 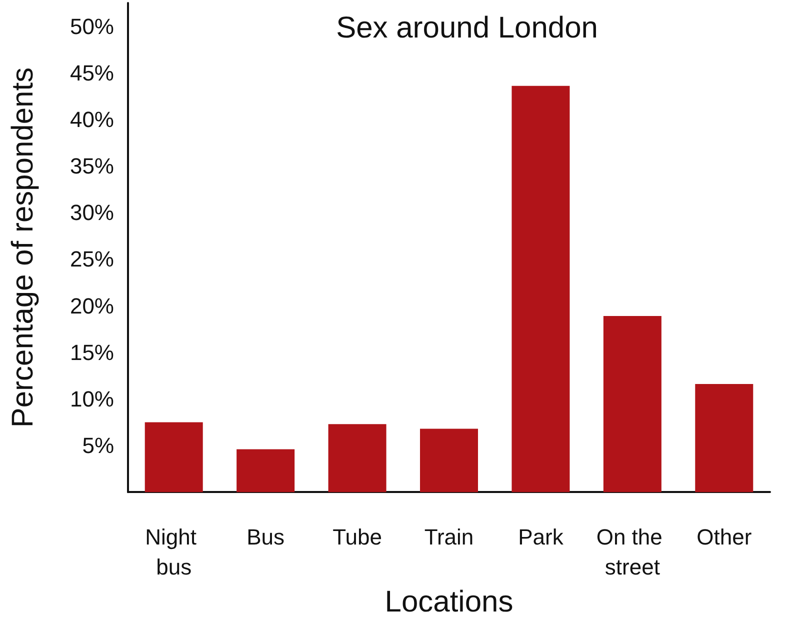 What do you see at coordinates (92, 73) in the screenshot?
I see `y-tick-label: 45%` at bounding box center [92, 73].